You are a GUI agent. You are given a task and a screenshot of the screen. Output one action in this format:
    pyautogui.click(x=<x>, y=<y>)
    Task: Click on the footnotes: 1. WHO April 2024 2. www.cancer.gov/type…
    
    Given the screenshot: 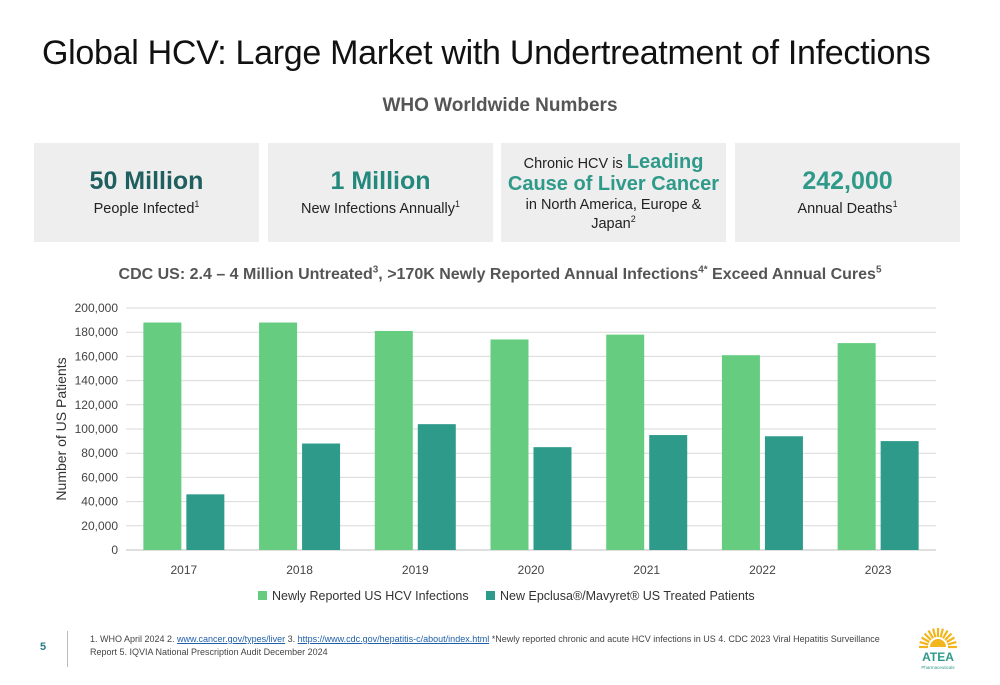 What is the action you would take?
    pyautogui.click(x=485, y=646)
    